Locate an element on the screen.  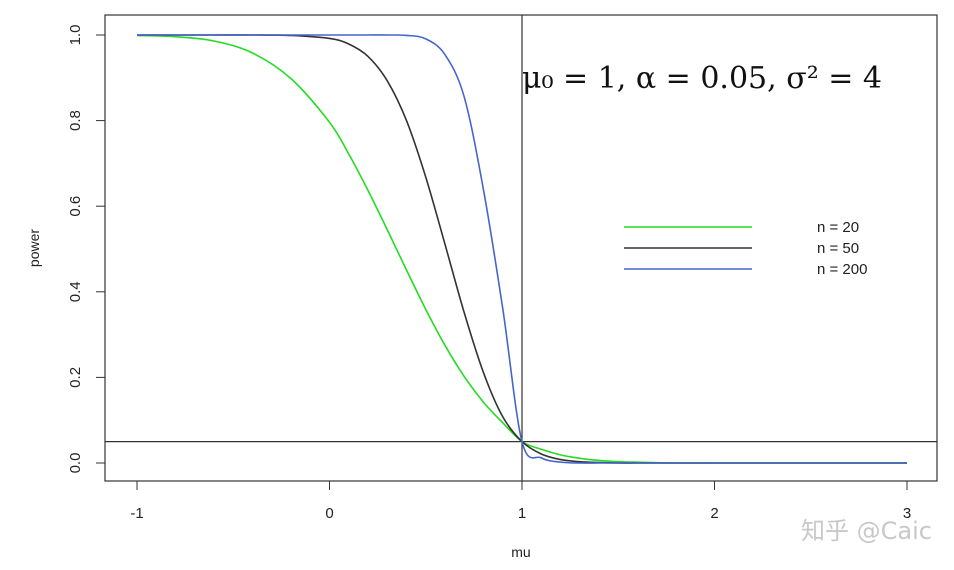
y-axis-title: power is located at coordinates (34, 248).